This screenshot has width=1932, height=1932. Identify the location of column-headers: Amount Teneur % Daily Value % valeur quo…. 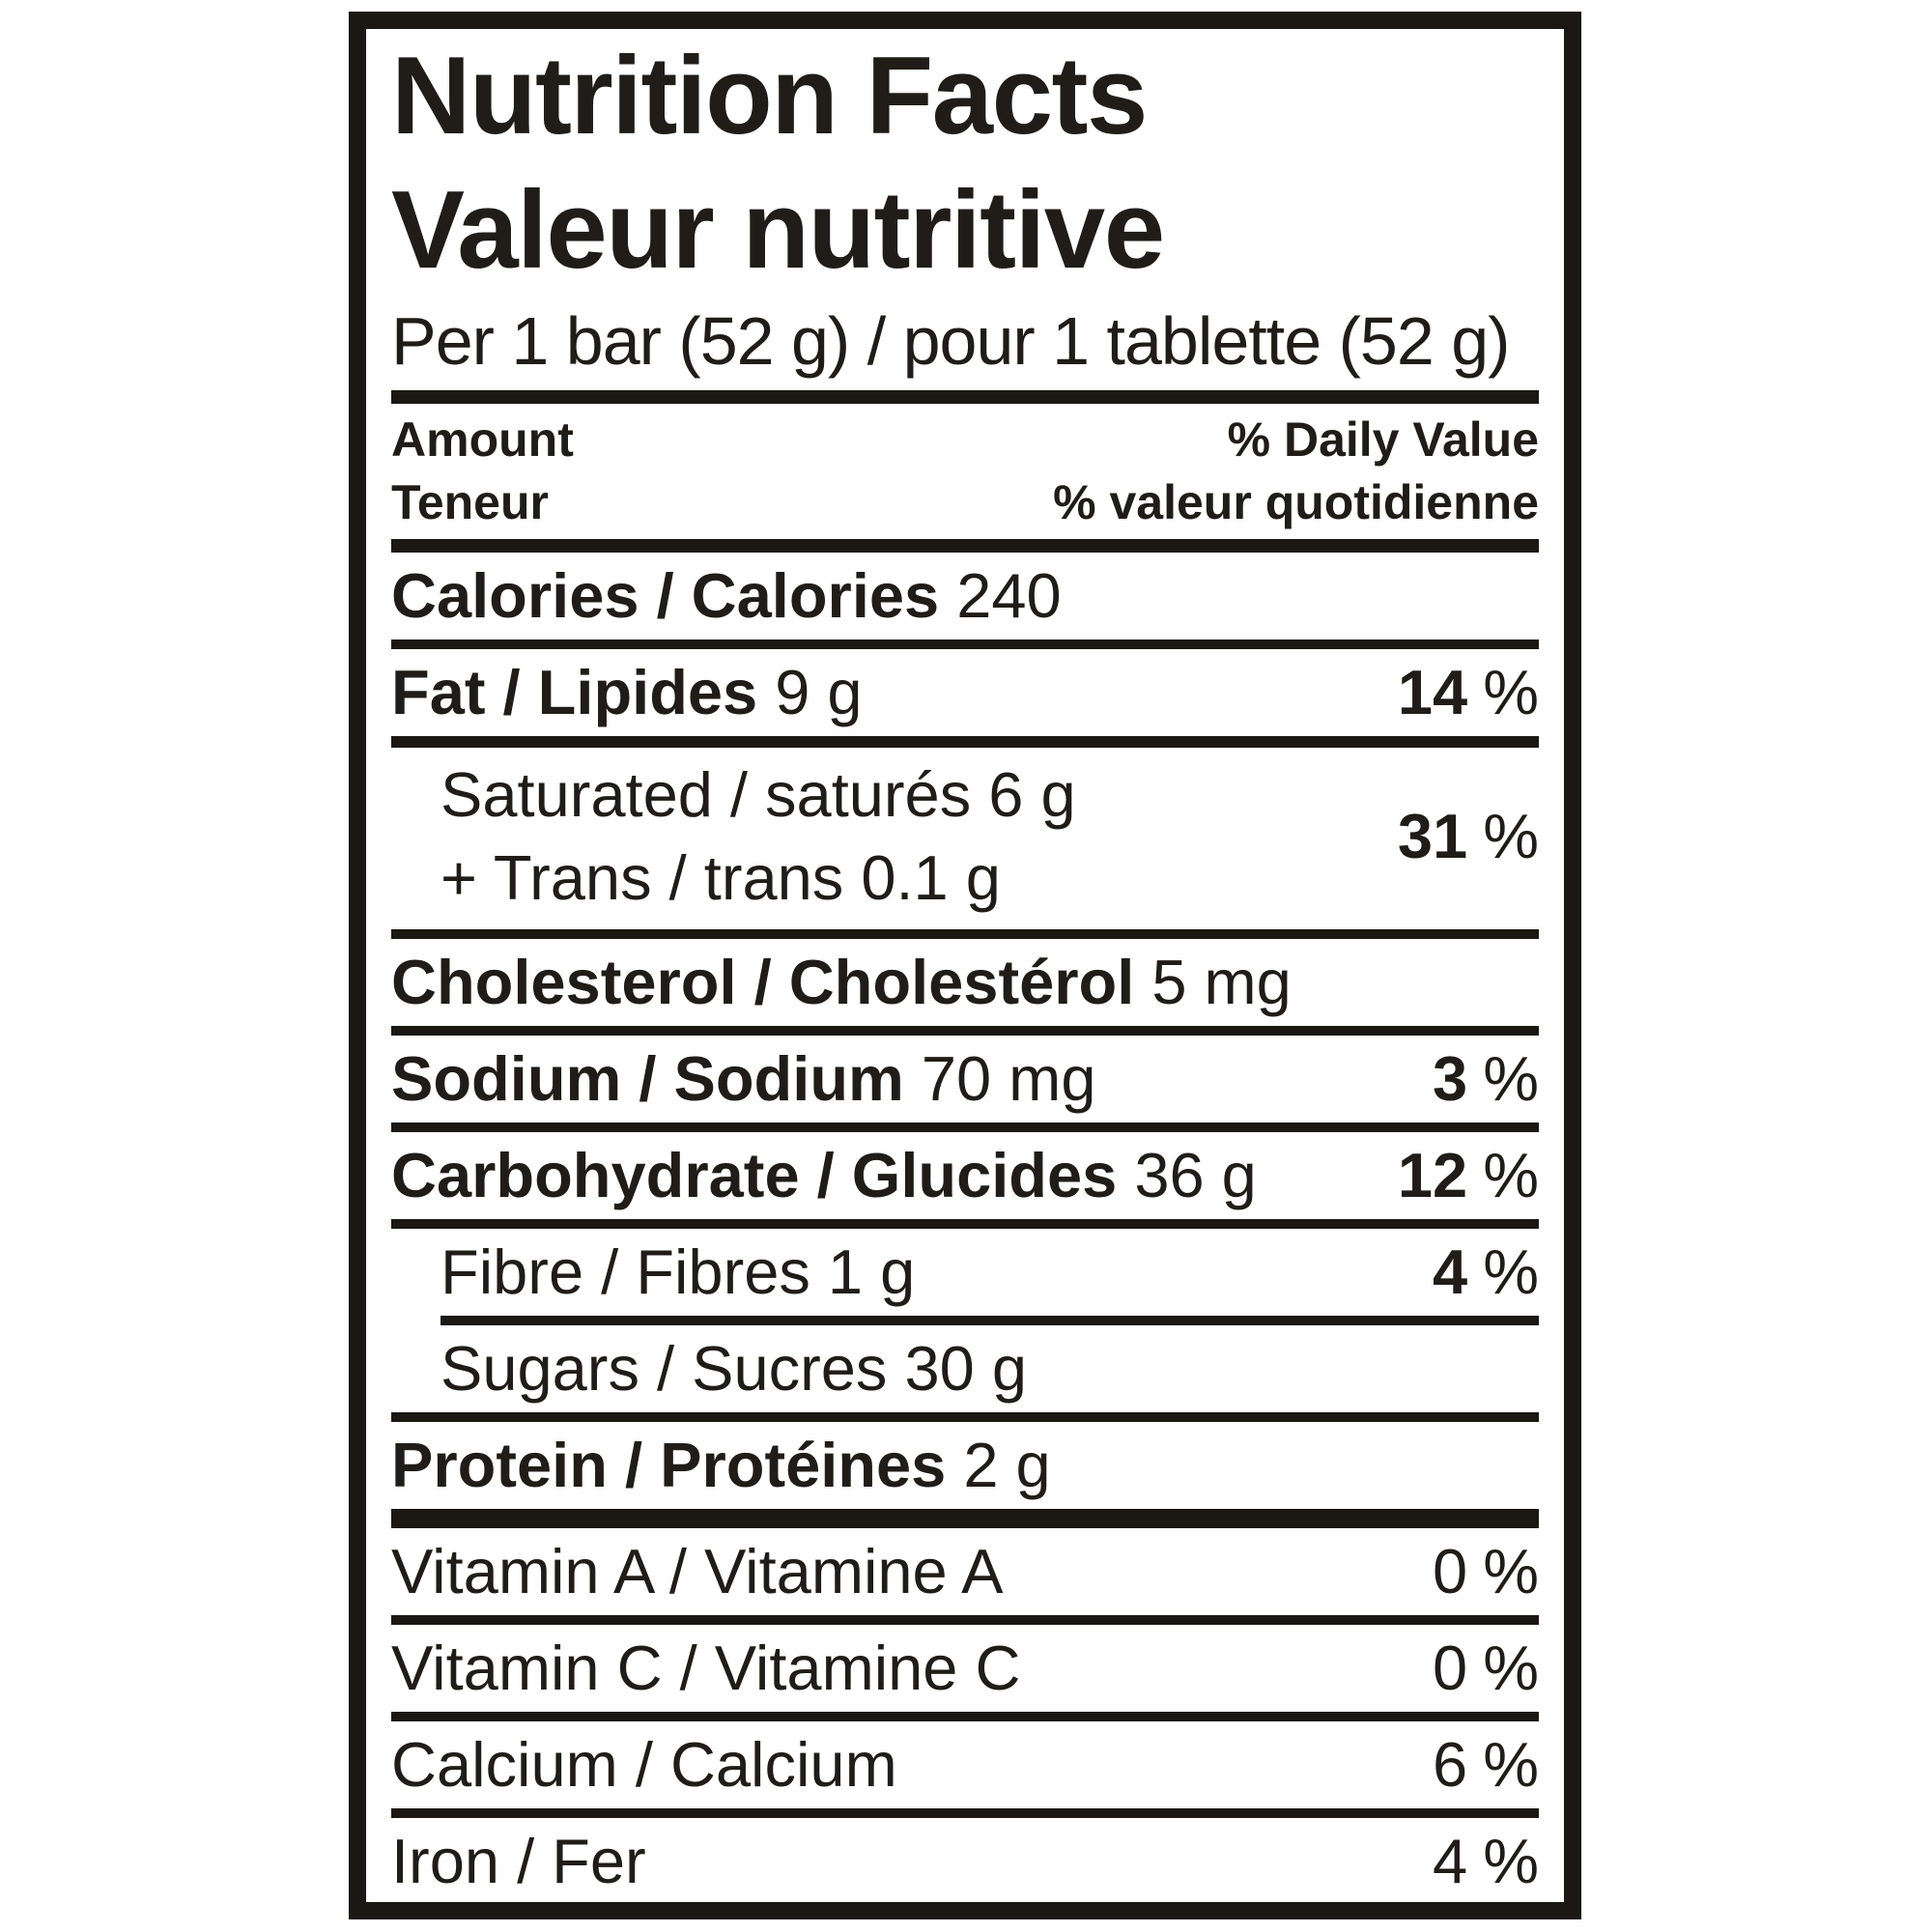
(965, 471).